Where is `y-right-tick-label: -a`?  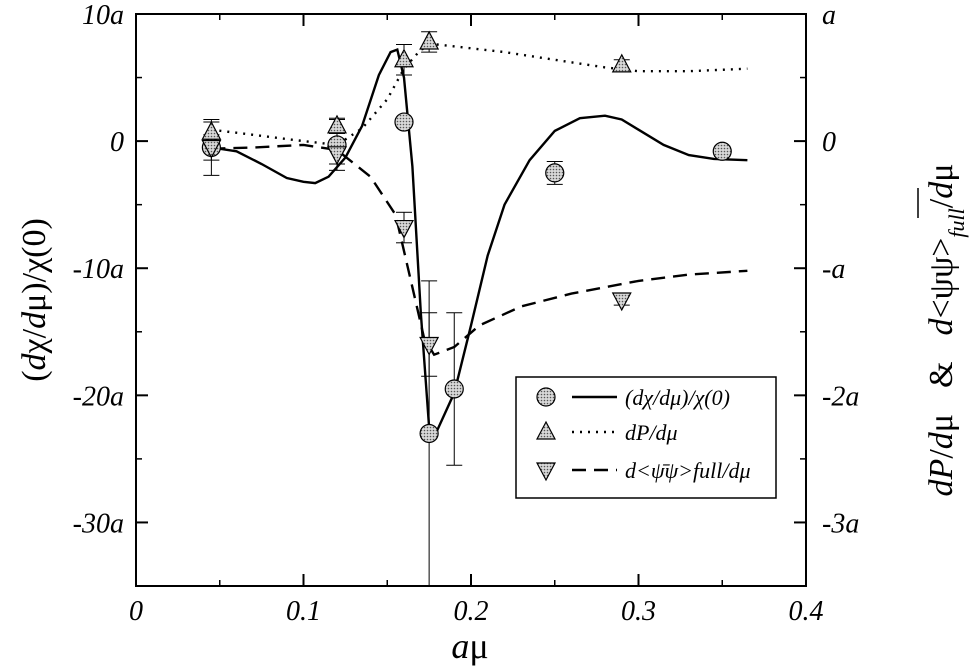
y-right-tick-label: -a is located at coordinates (833, 269).